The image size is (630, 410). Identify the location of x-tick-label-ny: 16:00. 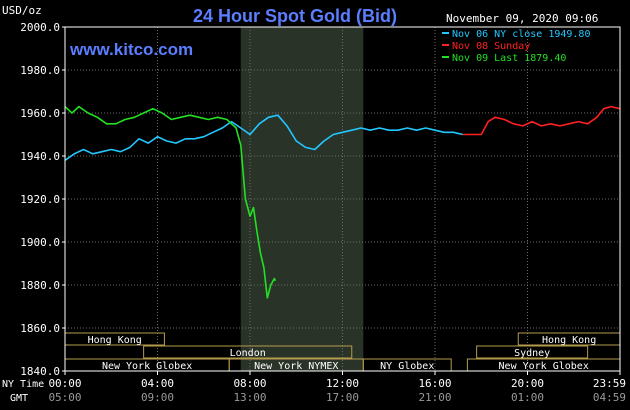
(434, 383).